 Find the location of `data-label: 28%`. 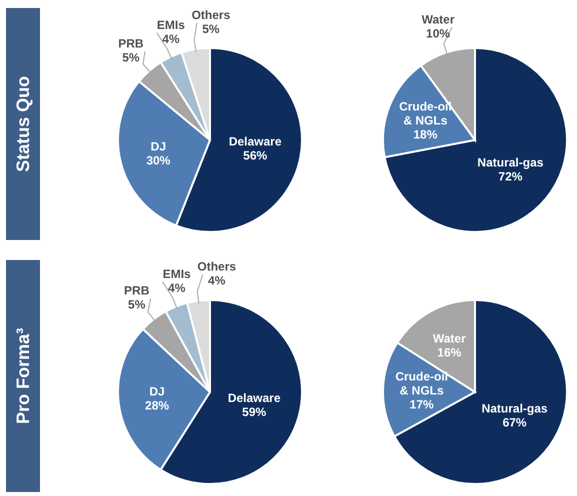

data-label: 28% is located at coordinates (157, 405).